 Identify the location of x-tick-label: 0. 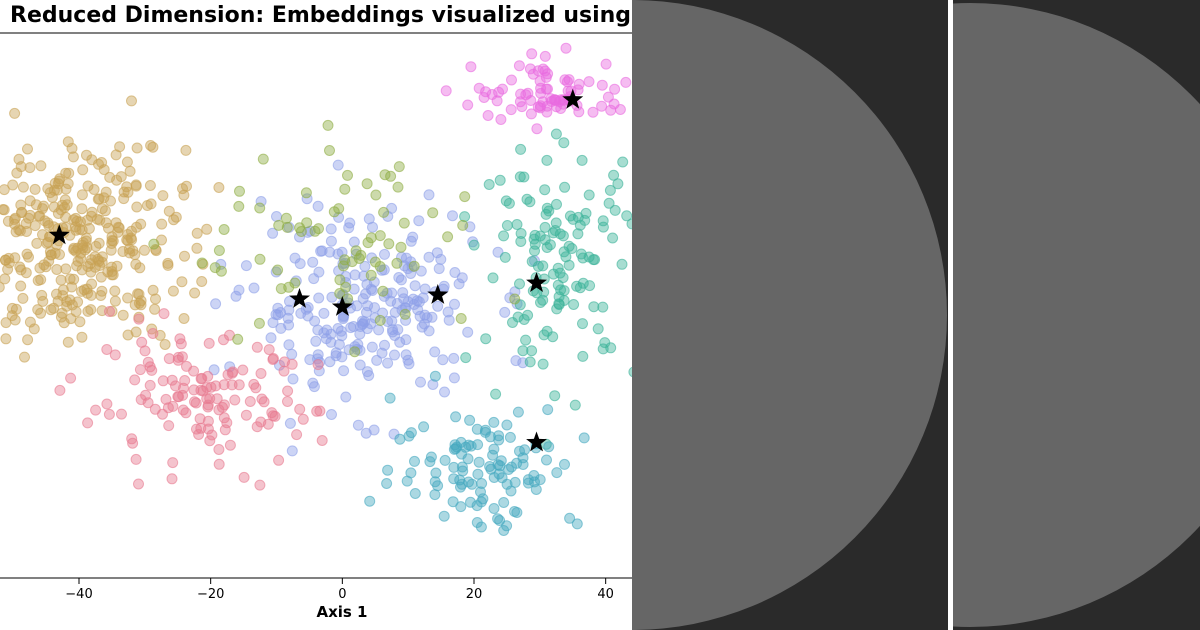
(342, 594).